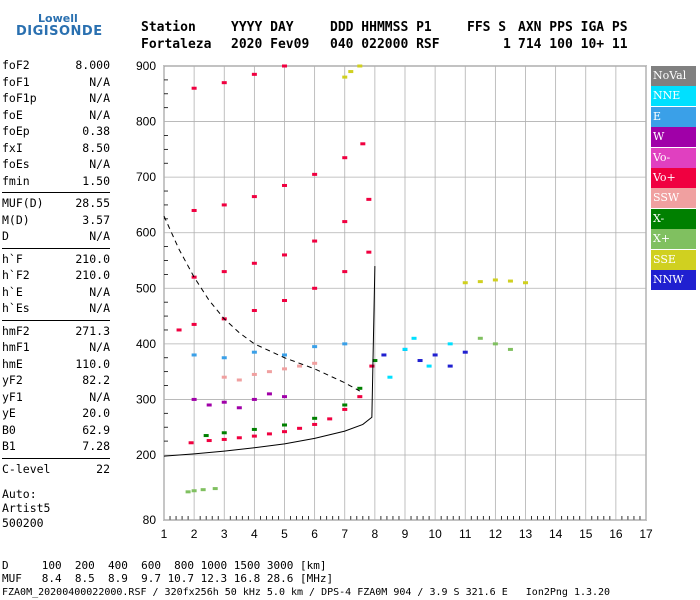  I want to click on parameter-name: foF1, so click(16, 81).